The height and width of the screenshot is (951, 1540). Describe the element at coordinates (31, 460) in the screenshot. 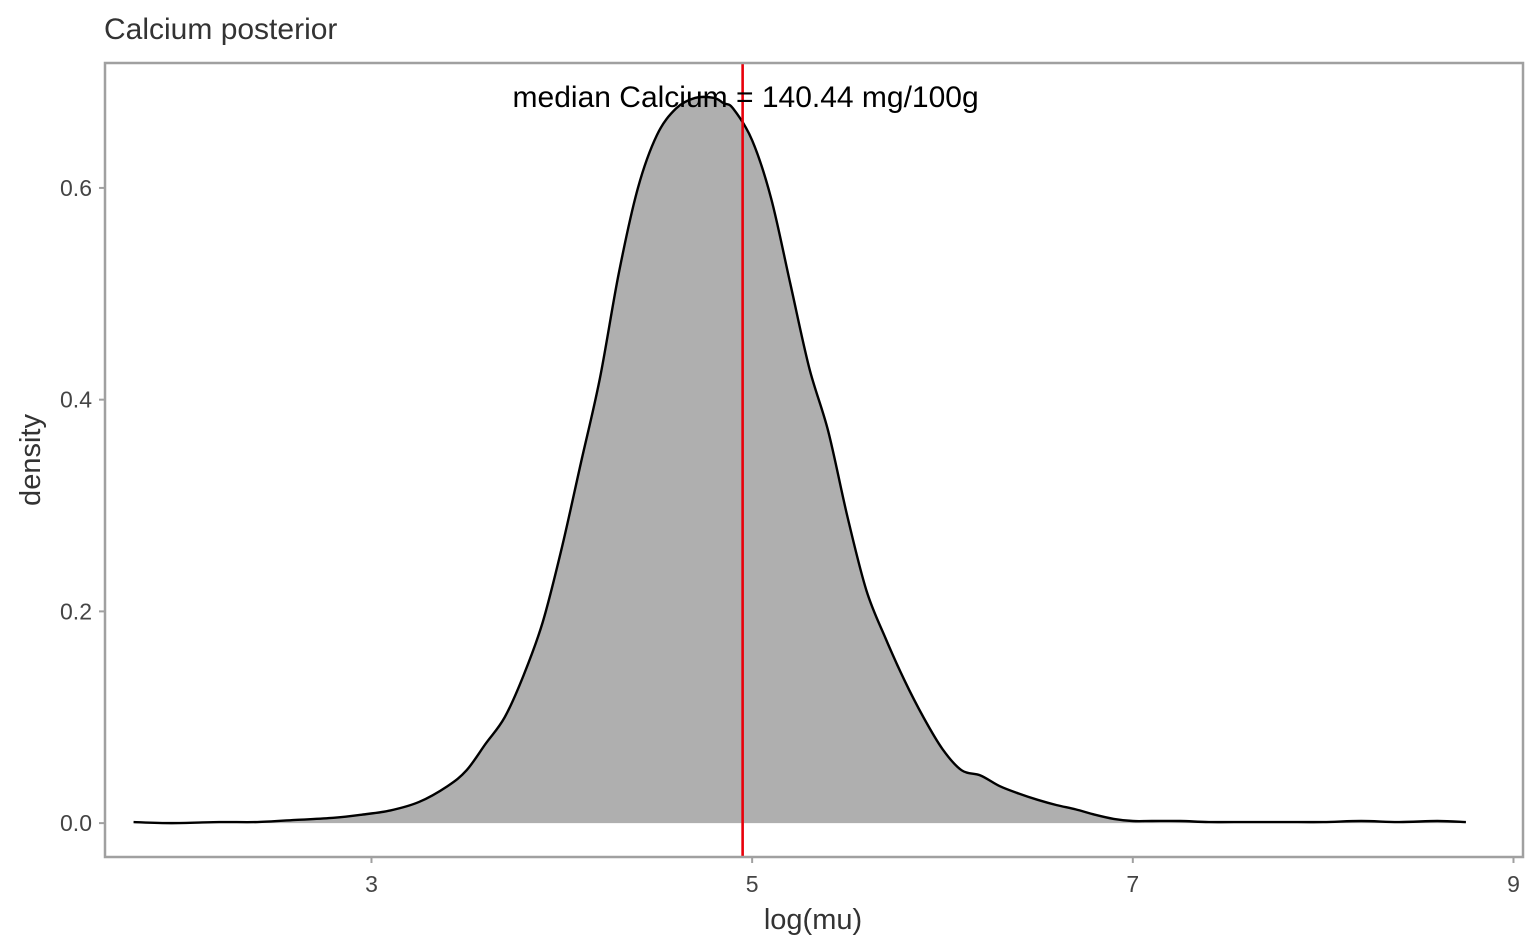

I see `y-axis-title: density` at that location.